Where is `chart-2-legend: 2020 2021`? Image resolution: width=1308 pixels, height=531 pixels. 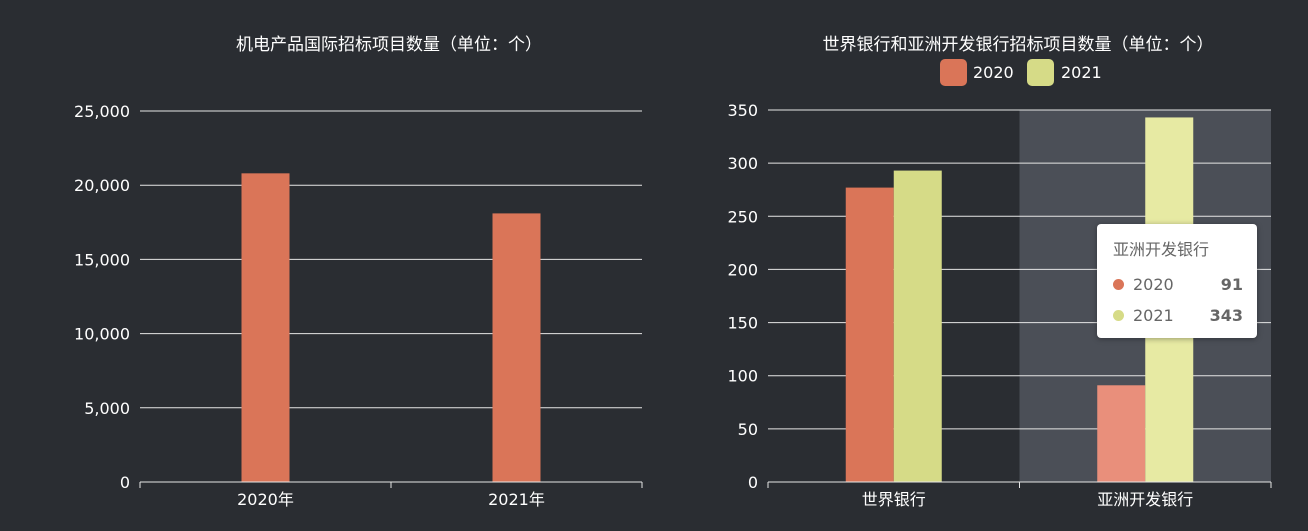
chart-2-legend: 2020 2021 is located at coordinates (1021, 72).